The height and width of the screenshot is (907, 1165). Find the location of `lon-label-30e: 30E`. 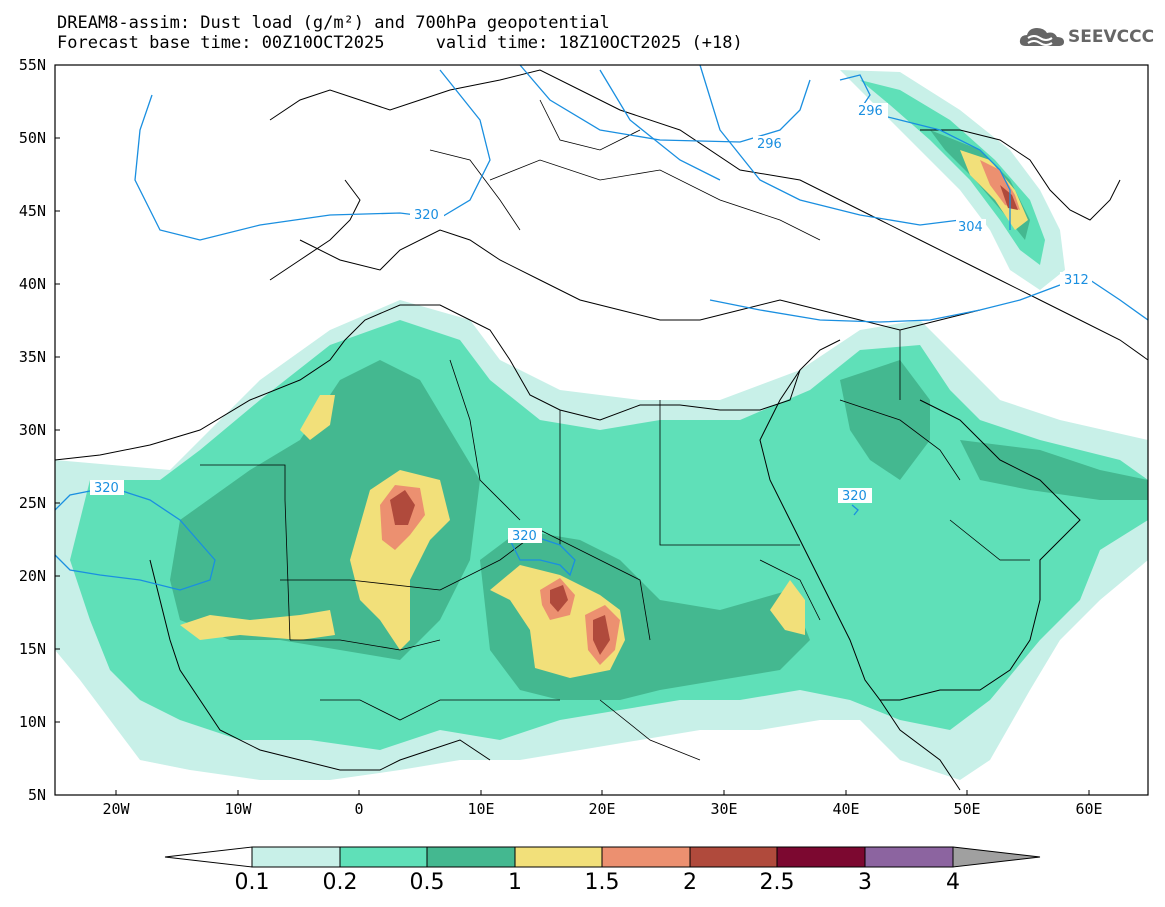

lon-label-30e: 30E is located at coordinates (724, 809).